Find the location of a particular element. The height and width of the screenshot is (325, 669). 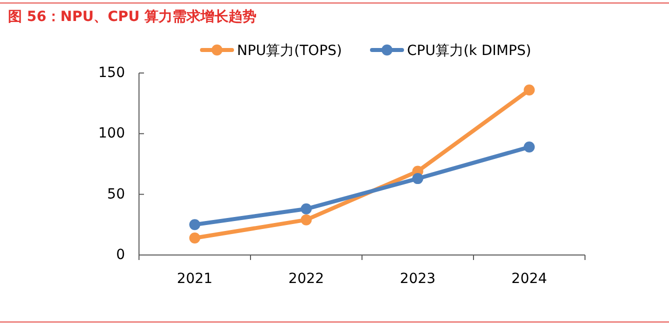

x-tick-label: 2023 is located at coordinates (418, 279).